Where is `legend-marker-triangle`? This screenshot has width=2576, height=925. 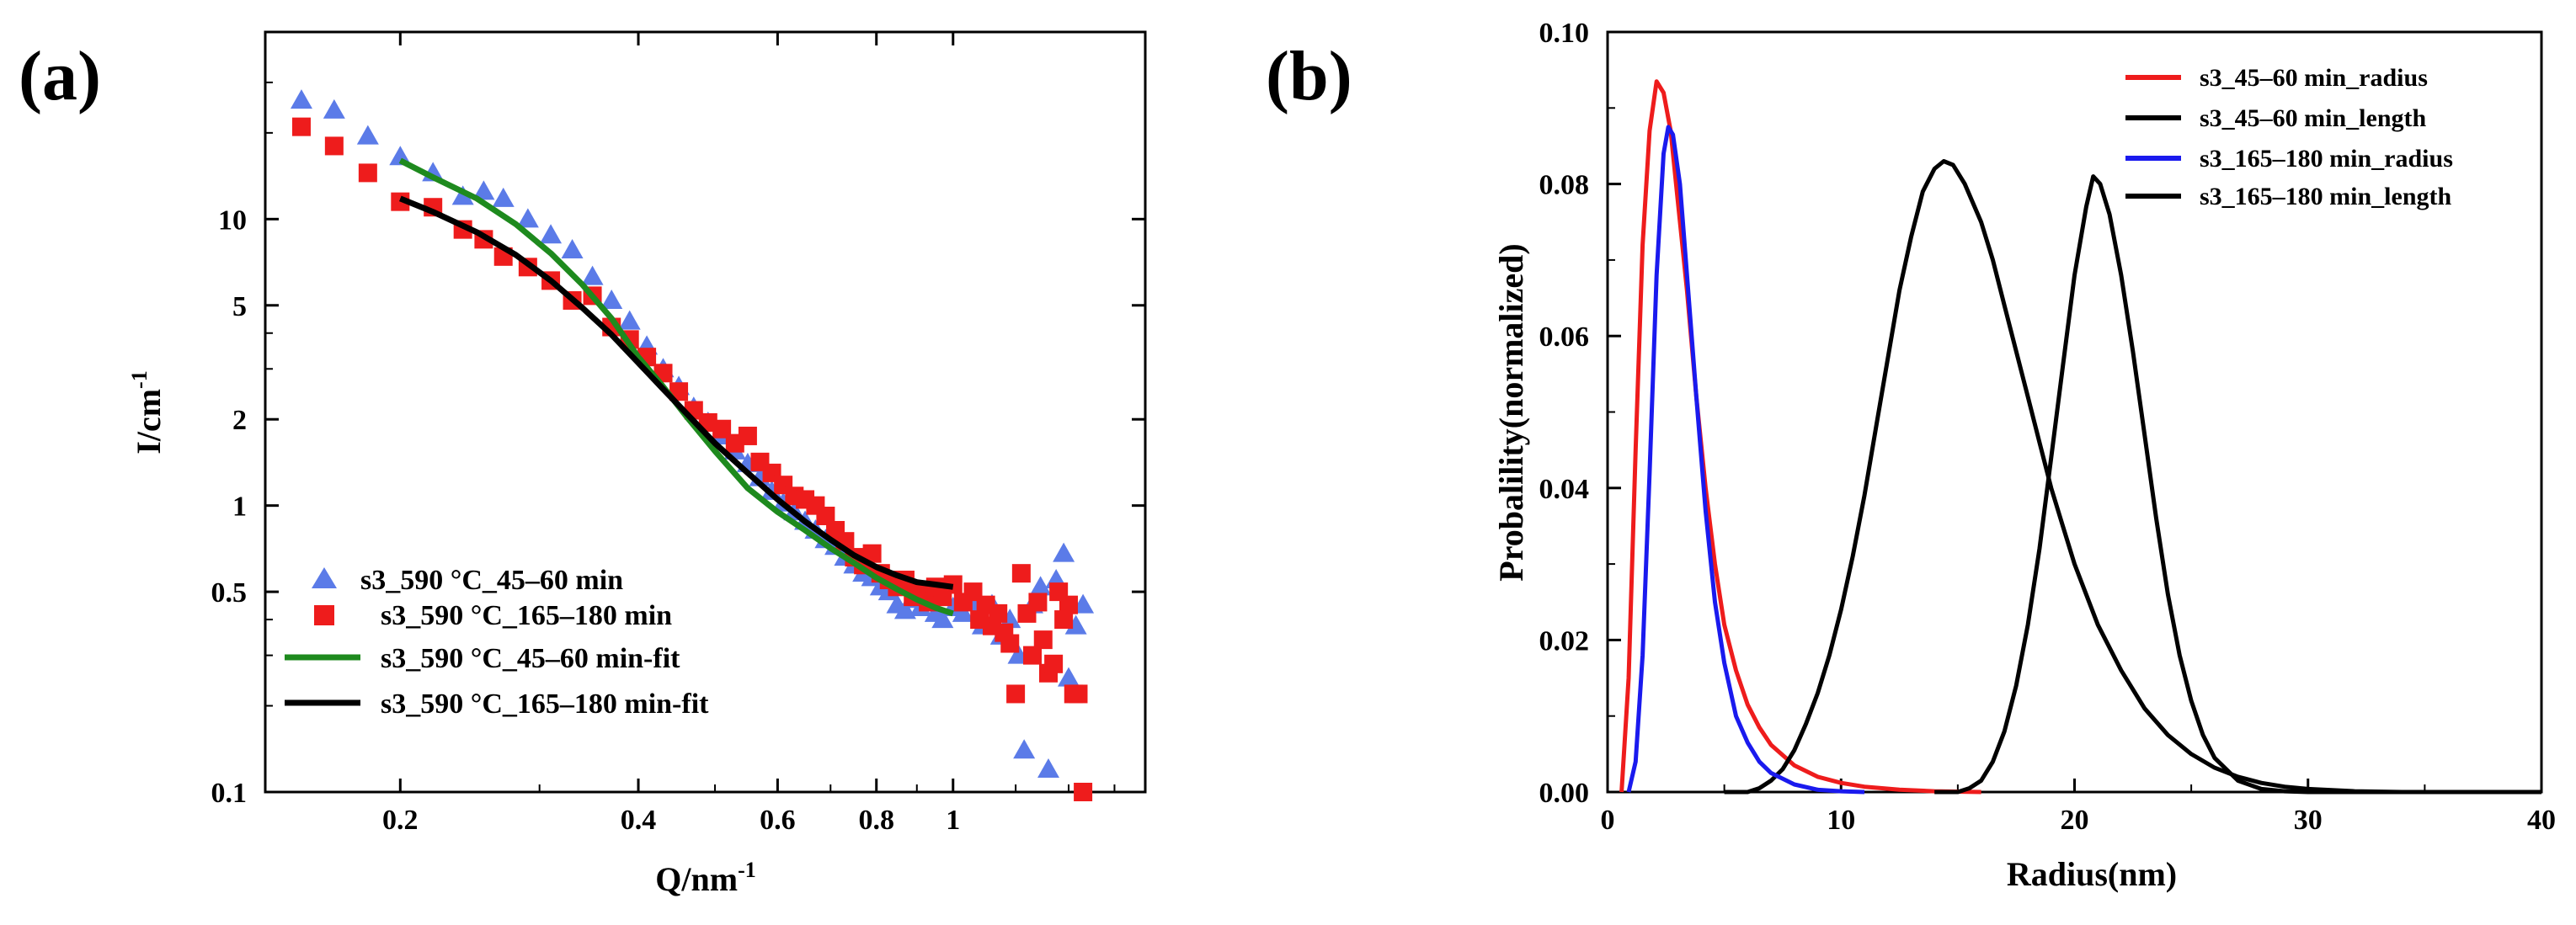
legend-marker-triangle is located at coordinates (324, 577).